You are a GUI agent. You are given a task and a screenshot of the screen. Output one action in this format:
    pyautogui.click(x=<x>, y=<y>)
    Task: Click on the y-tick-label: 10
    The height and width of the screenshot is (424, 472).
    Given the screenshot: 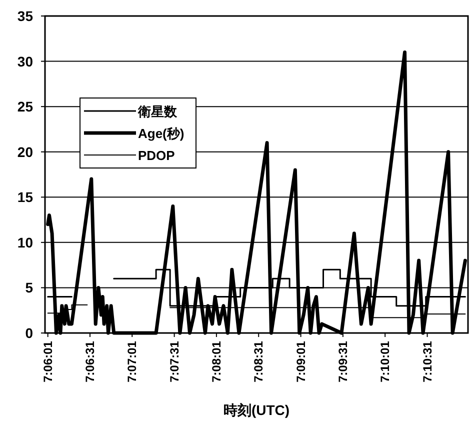 What is the action you would take?
    pyautogui.click(x=25, y=242)
    